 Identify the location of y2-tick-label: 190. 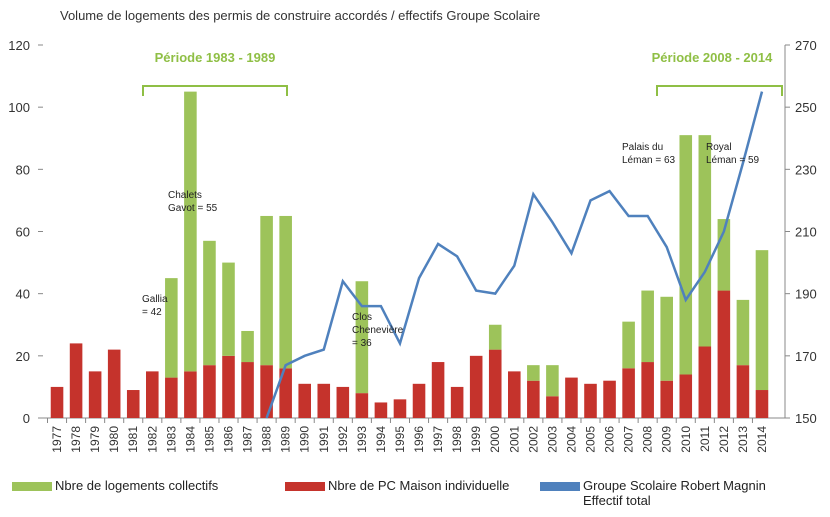
(806, 294).